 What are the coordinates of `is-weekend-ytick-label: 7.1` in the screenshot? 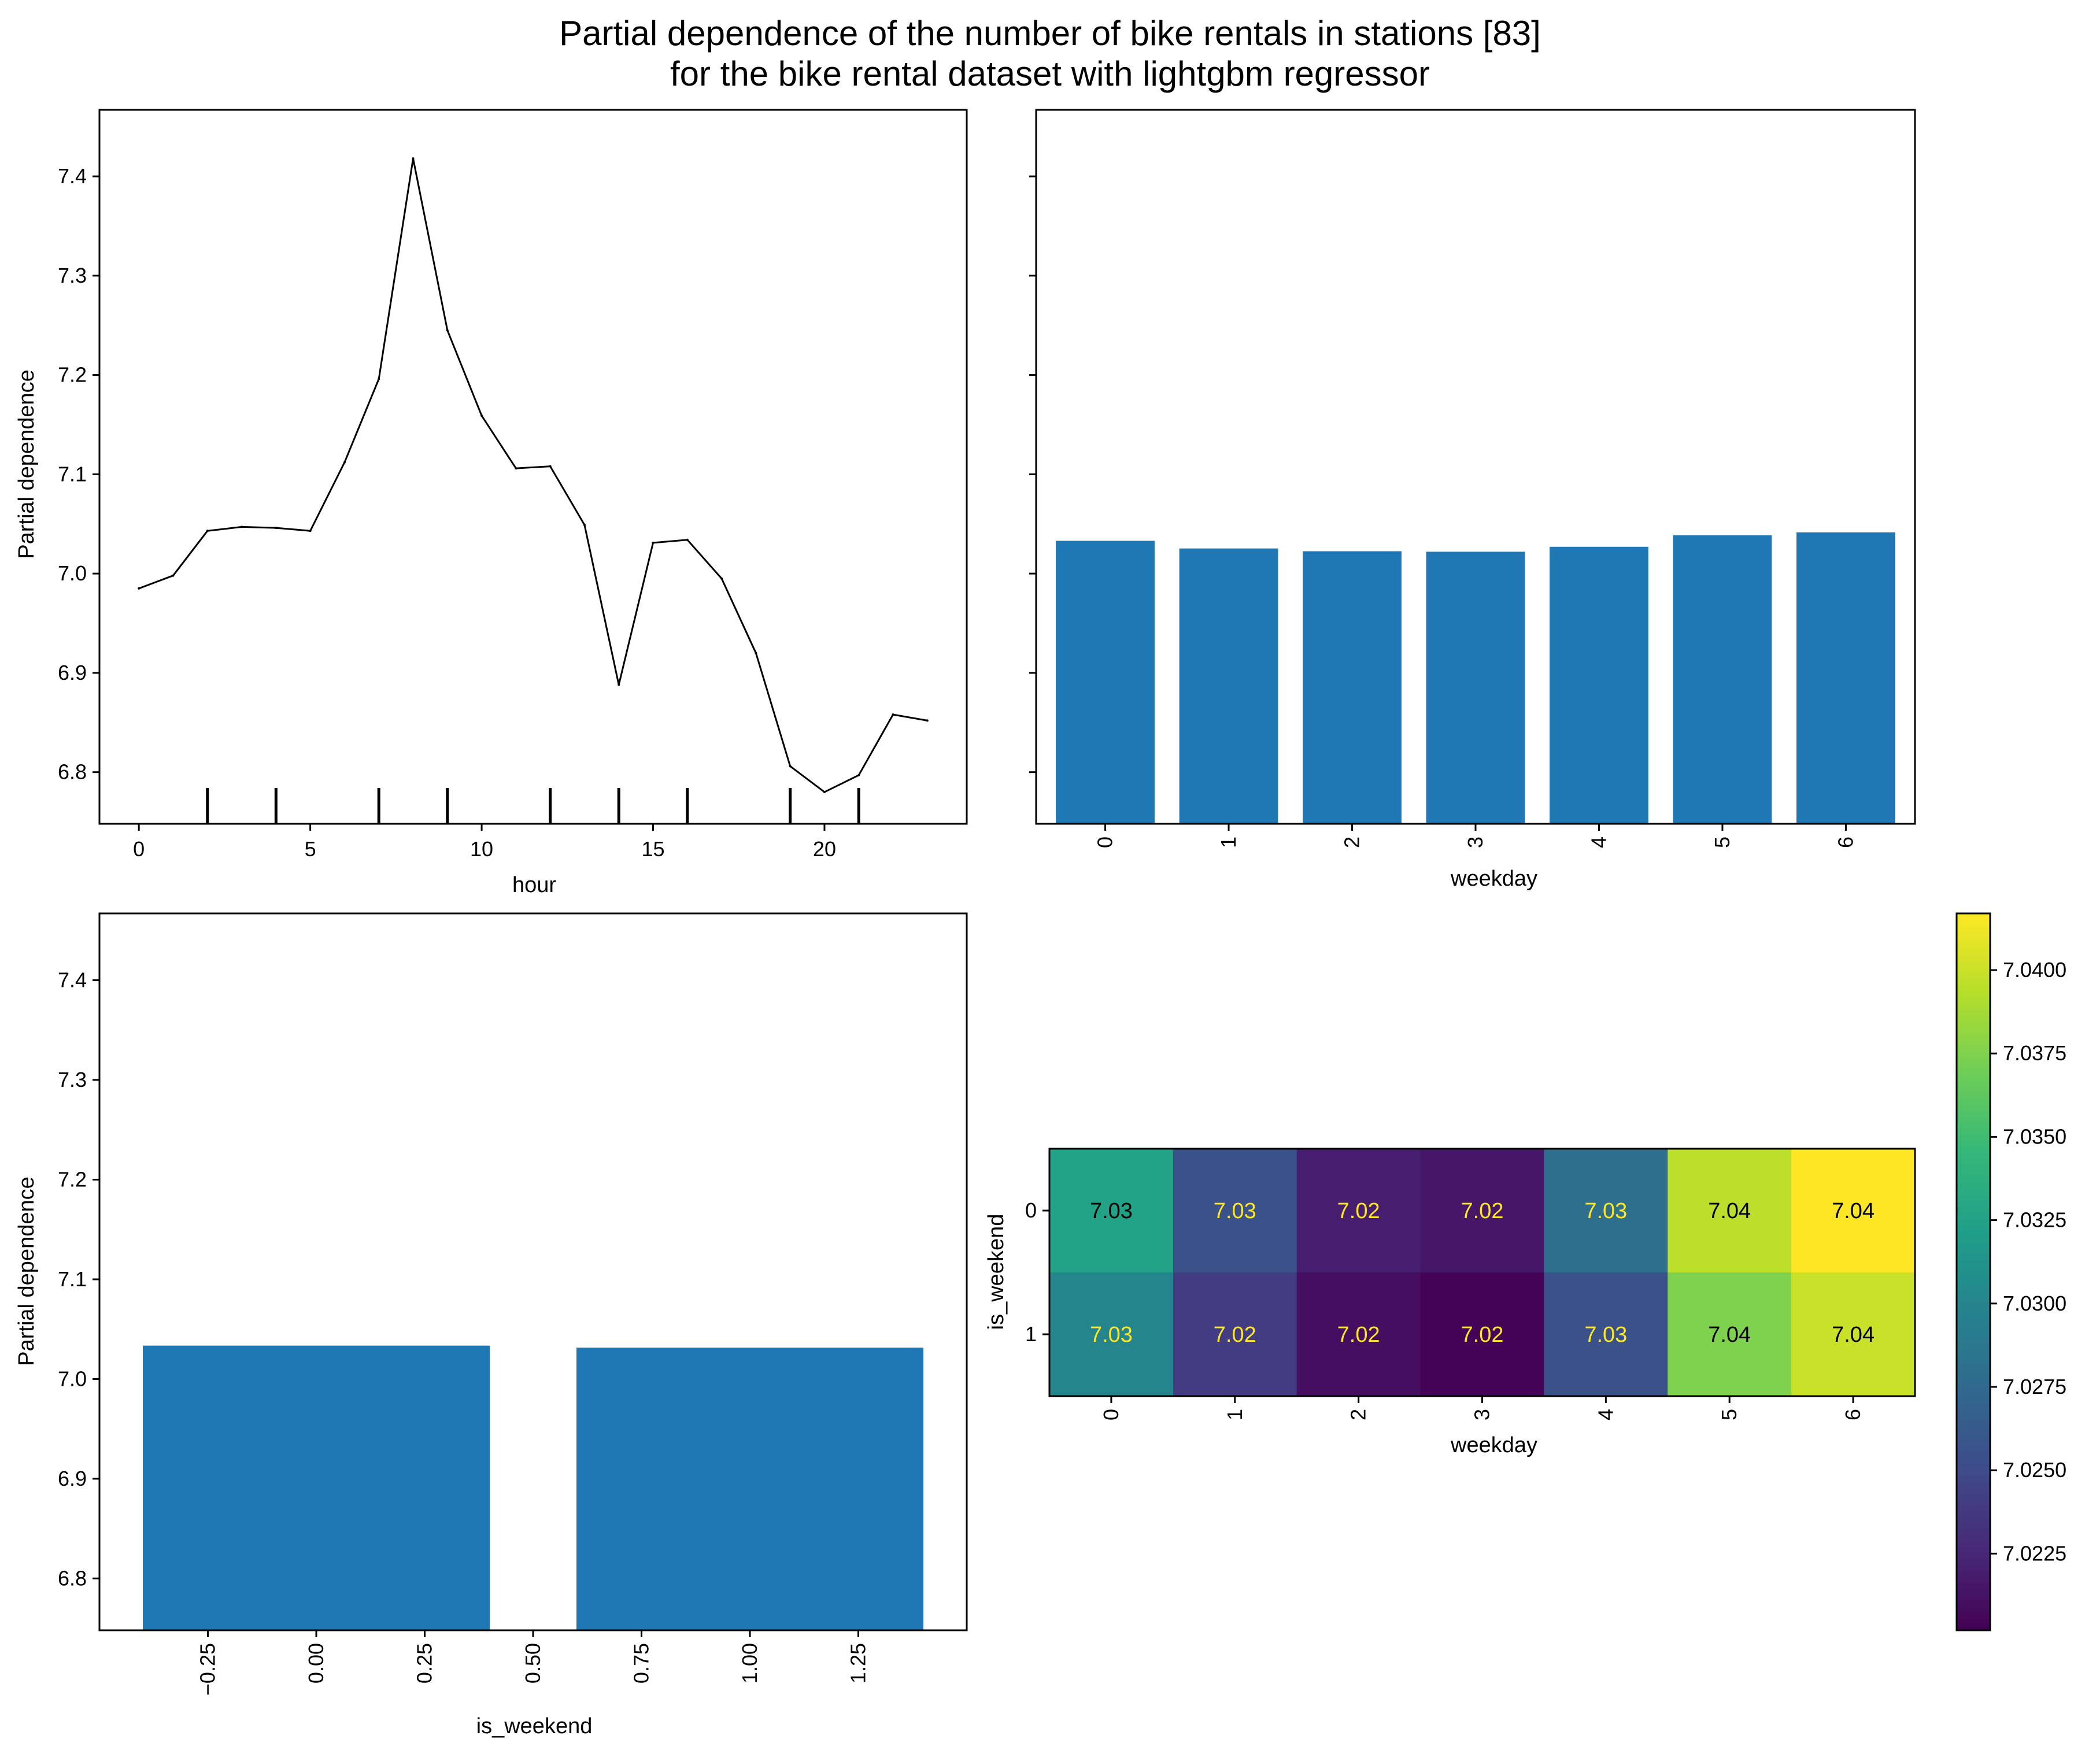 It's located at (72, 1279).